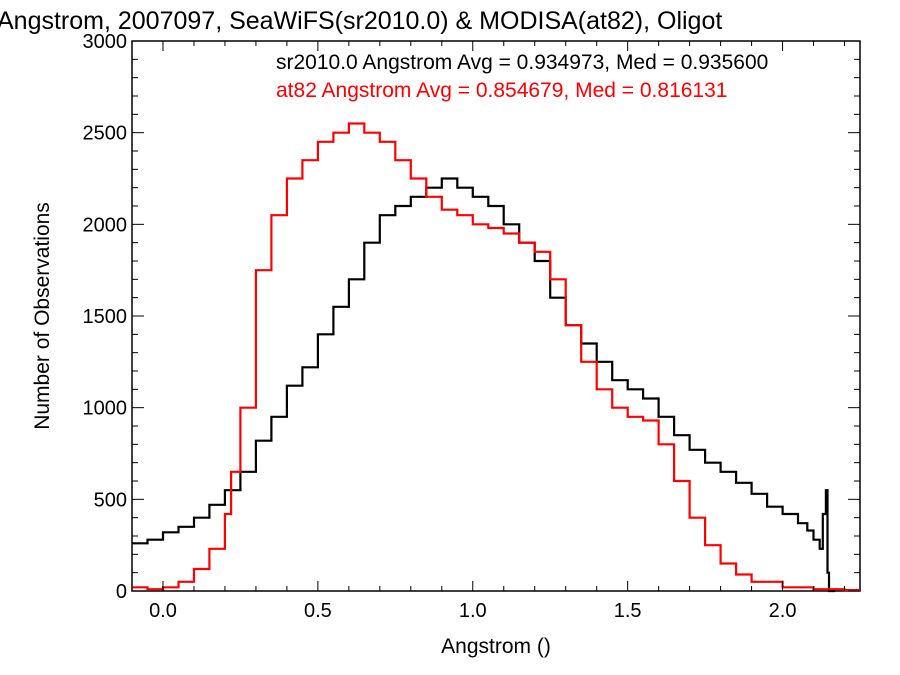 The height and width of the screenshot is (675, 900). What do you see at coordinates (163, 611) in the screenshot?
I see `x-tick-label: 0.0` at bounding box center [163, 611].